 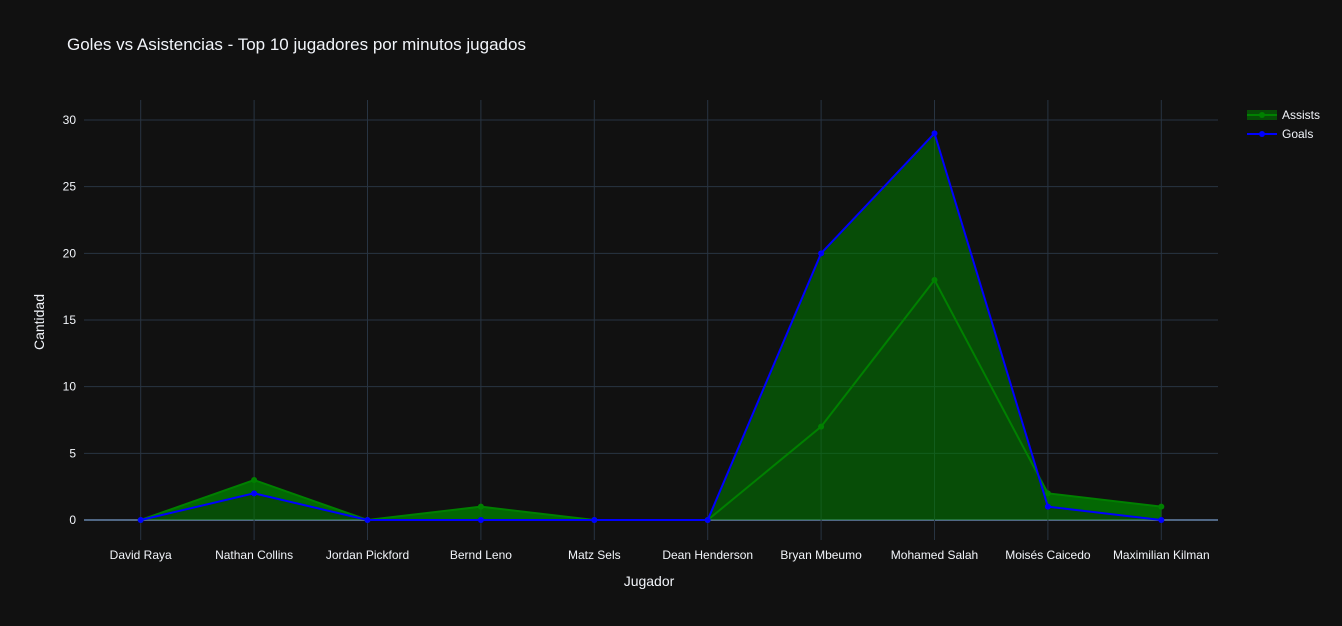 What do you see at coordinates (1262, 134) in the screenshot?
I see `legend-marker-goals` at bounding box center [1262, 134].